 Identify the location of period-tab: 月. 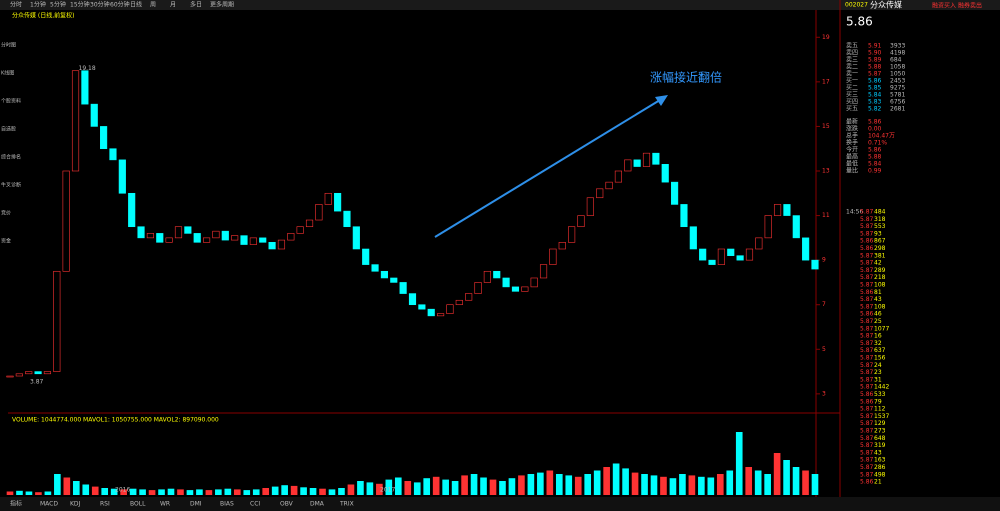
(173, 5).